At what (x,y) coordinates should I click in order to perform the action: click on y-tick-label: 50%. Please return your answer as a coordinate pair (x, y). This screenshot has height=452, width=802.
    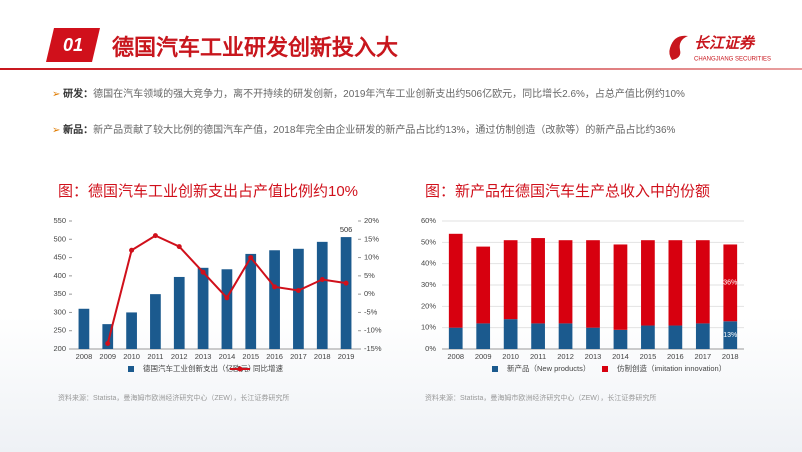
    Looking at the image, I should click on (428, 241).